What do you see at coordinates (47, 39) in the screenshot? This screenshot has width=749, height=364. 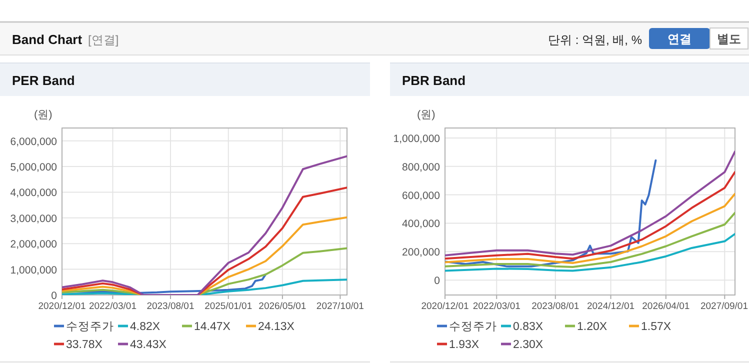 I see `text: Band Chart` at bounding box center [47, 39].